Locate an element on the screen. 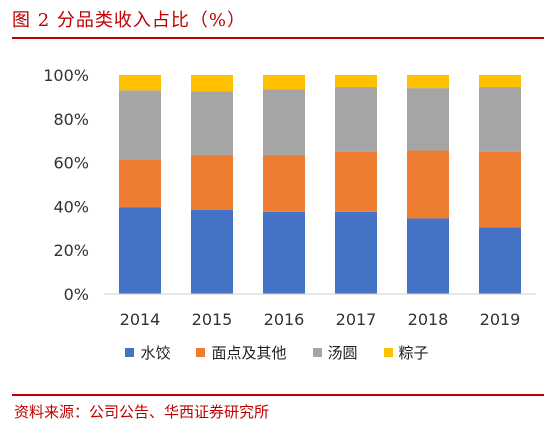 The width and height of the screenshot is (554, 425). title-rule is located at coordinates (278, 38).